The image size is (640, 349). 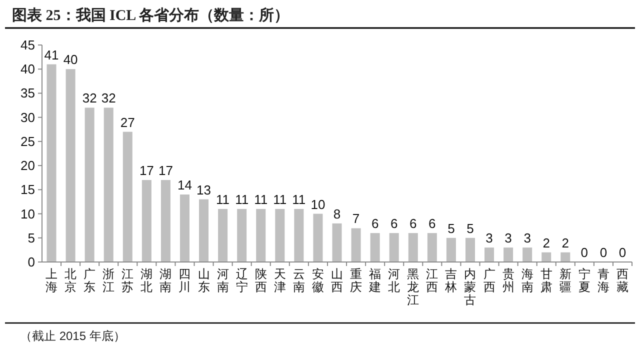 I want to click on y-tick-label: 30, so click(x=27, y=117).